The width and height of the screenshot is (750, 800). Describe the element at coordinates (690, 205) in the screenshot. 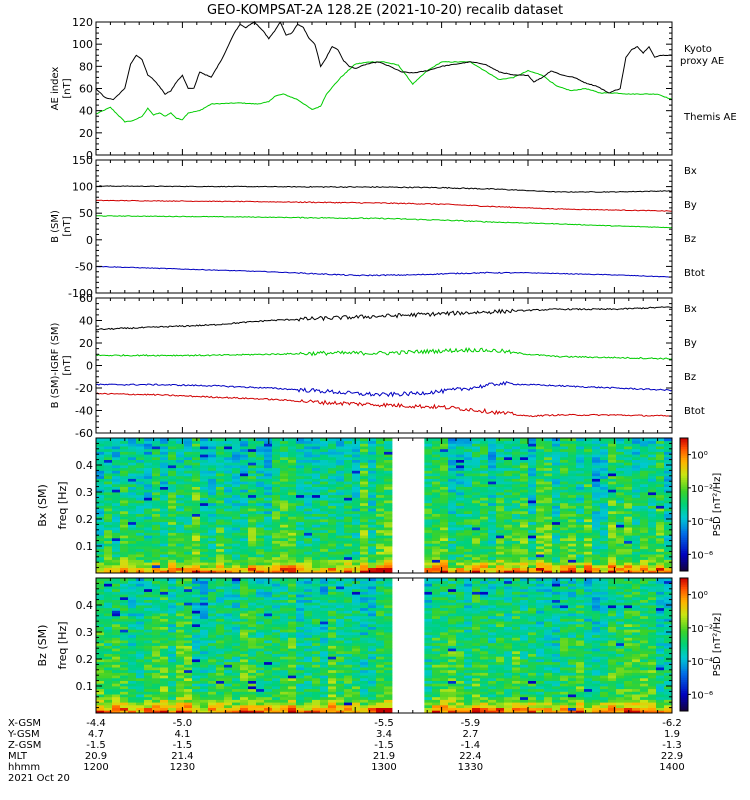

I see `legend-entry: By` at that location.